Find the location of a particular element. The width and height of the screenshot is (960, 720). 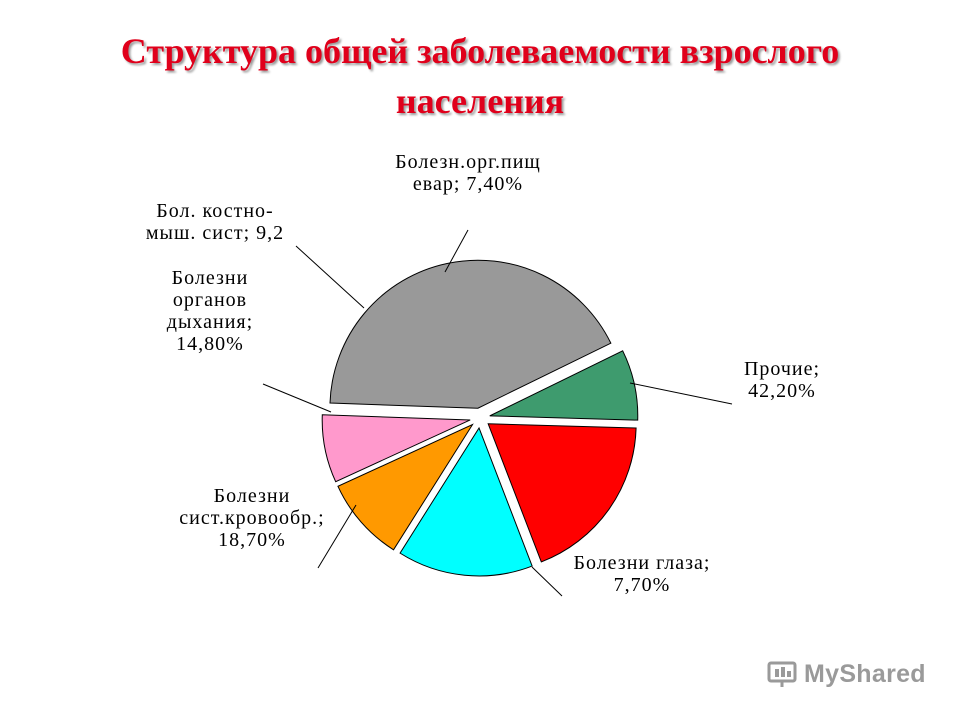

title-line-2: населения is located at coordinates (480, 101).